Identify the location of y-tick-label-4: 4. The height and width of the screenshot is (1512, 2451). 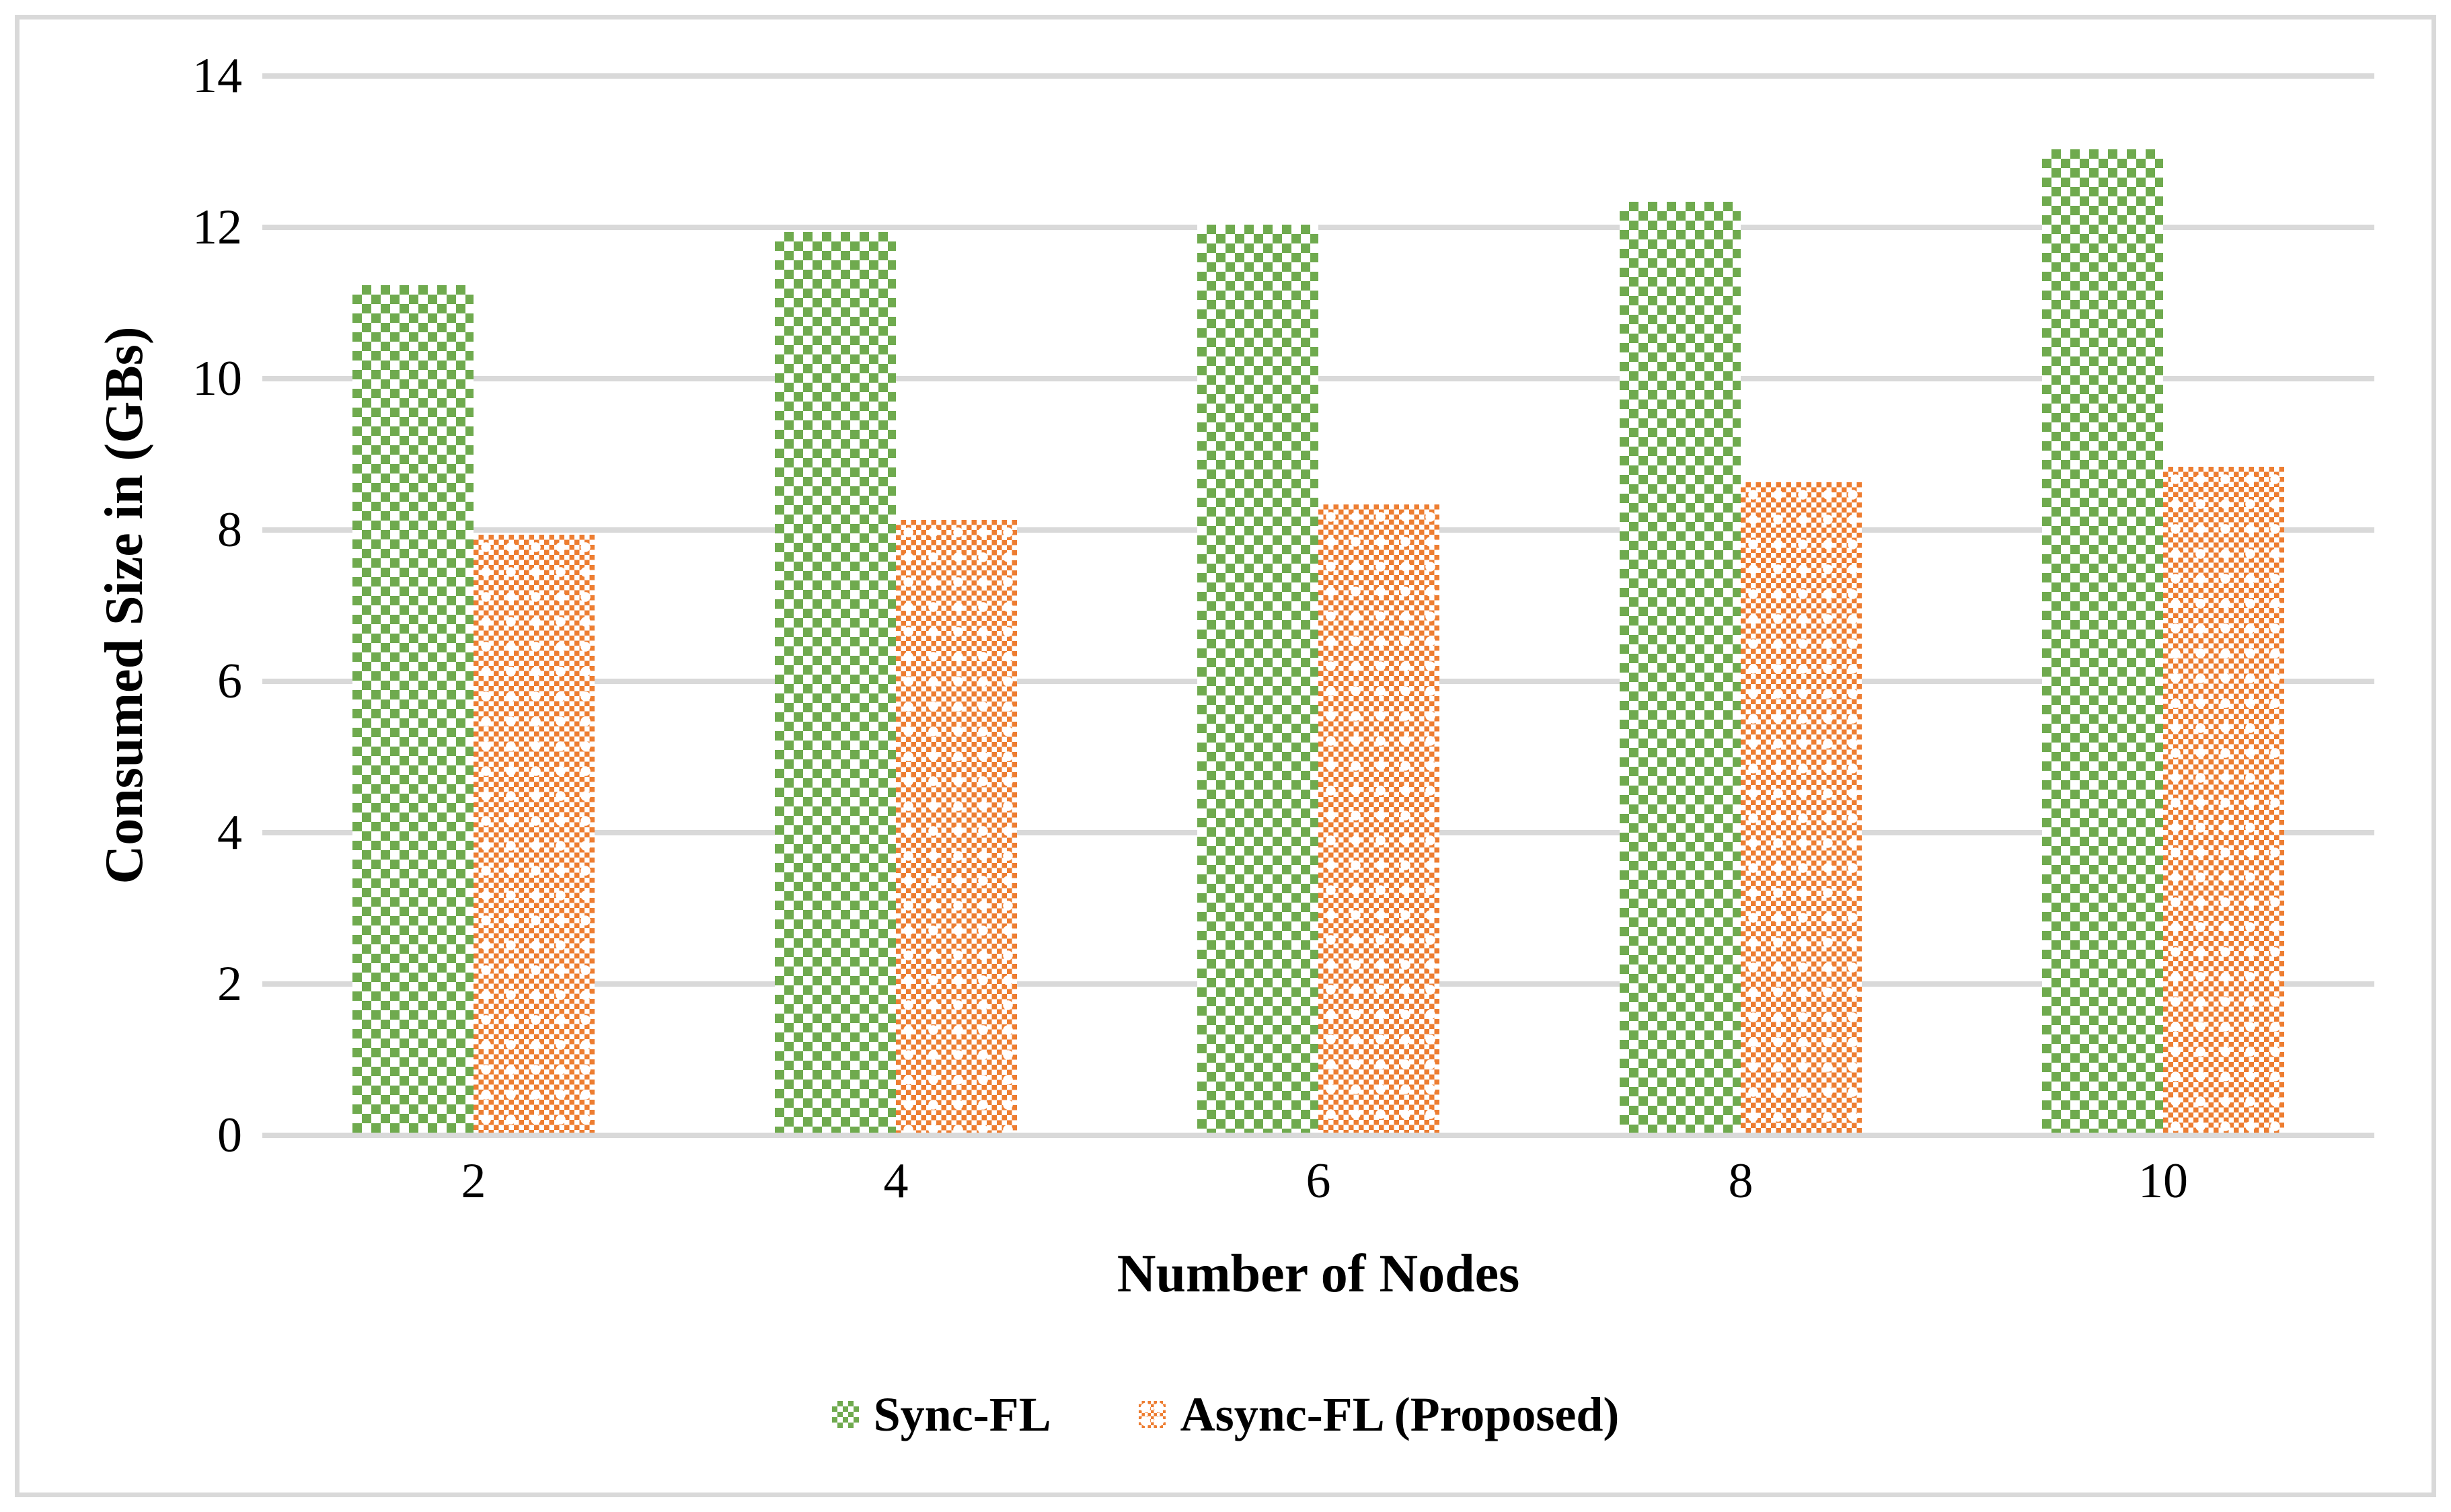
(229, 832).